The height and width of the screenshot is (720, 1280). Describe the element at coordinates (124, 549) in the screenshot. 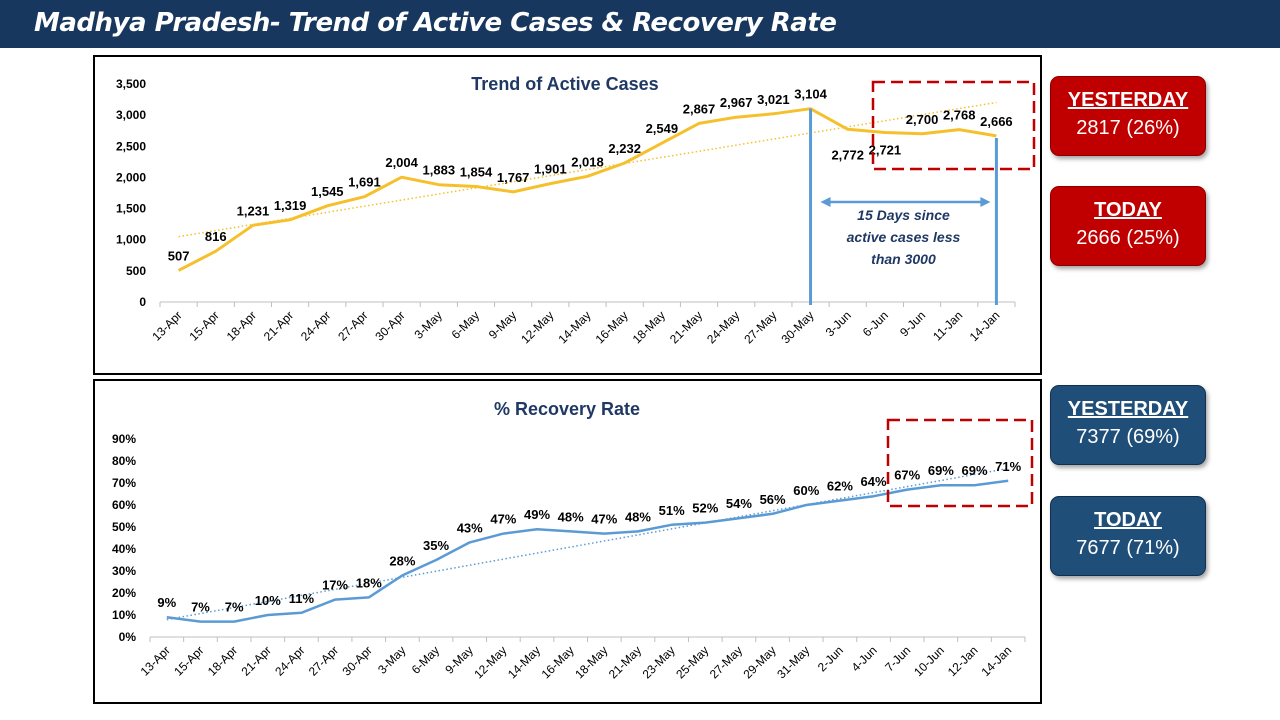

I see `y-tick-label: 40%` at that location.